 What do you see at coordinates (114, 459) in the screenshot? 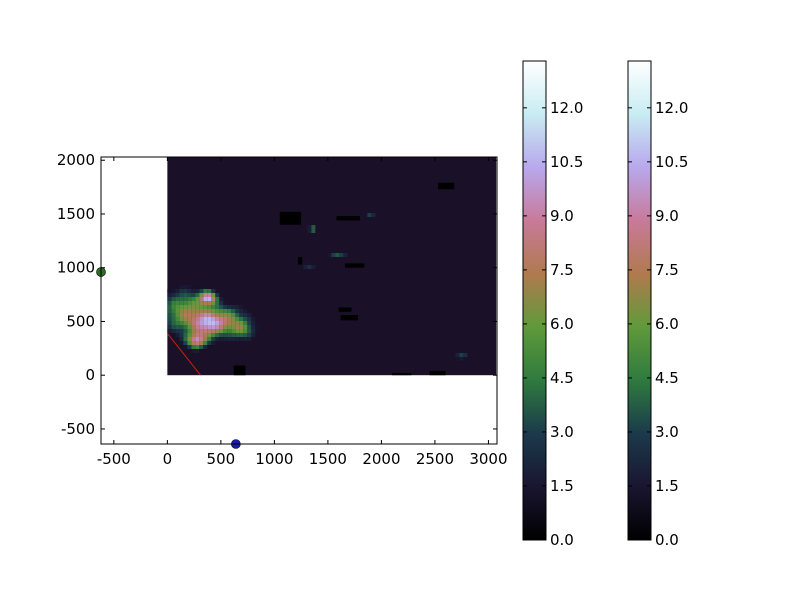
I see `x-tick-label: -500` at bounding box center [114, 459].